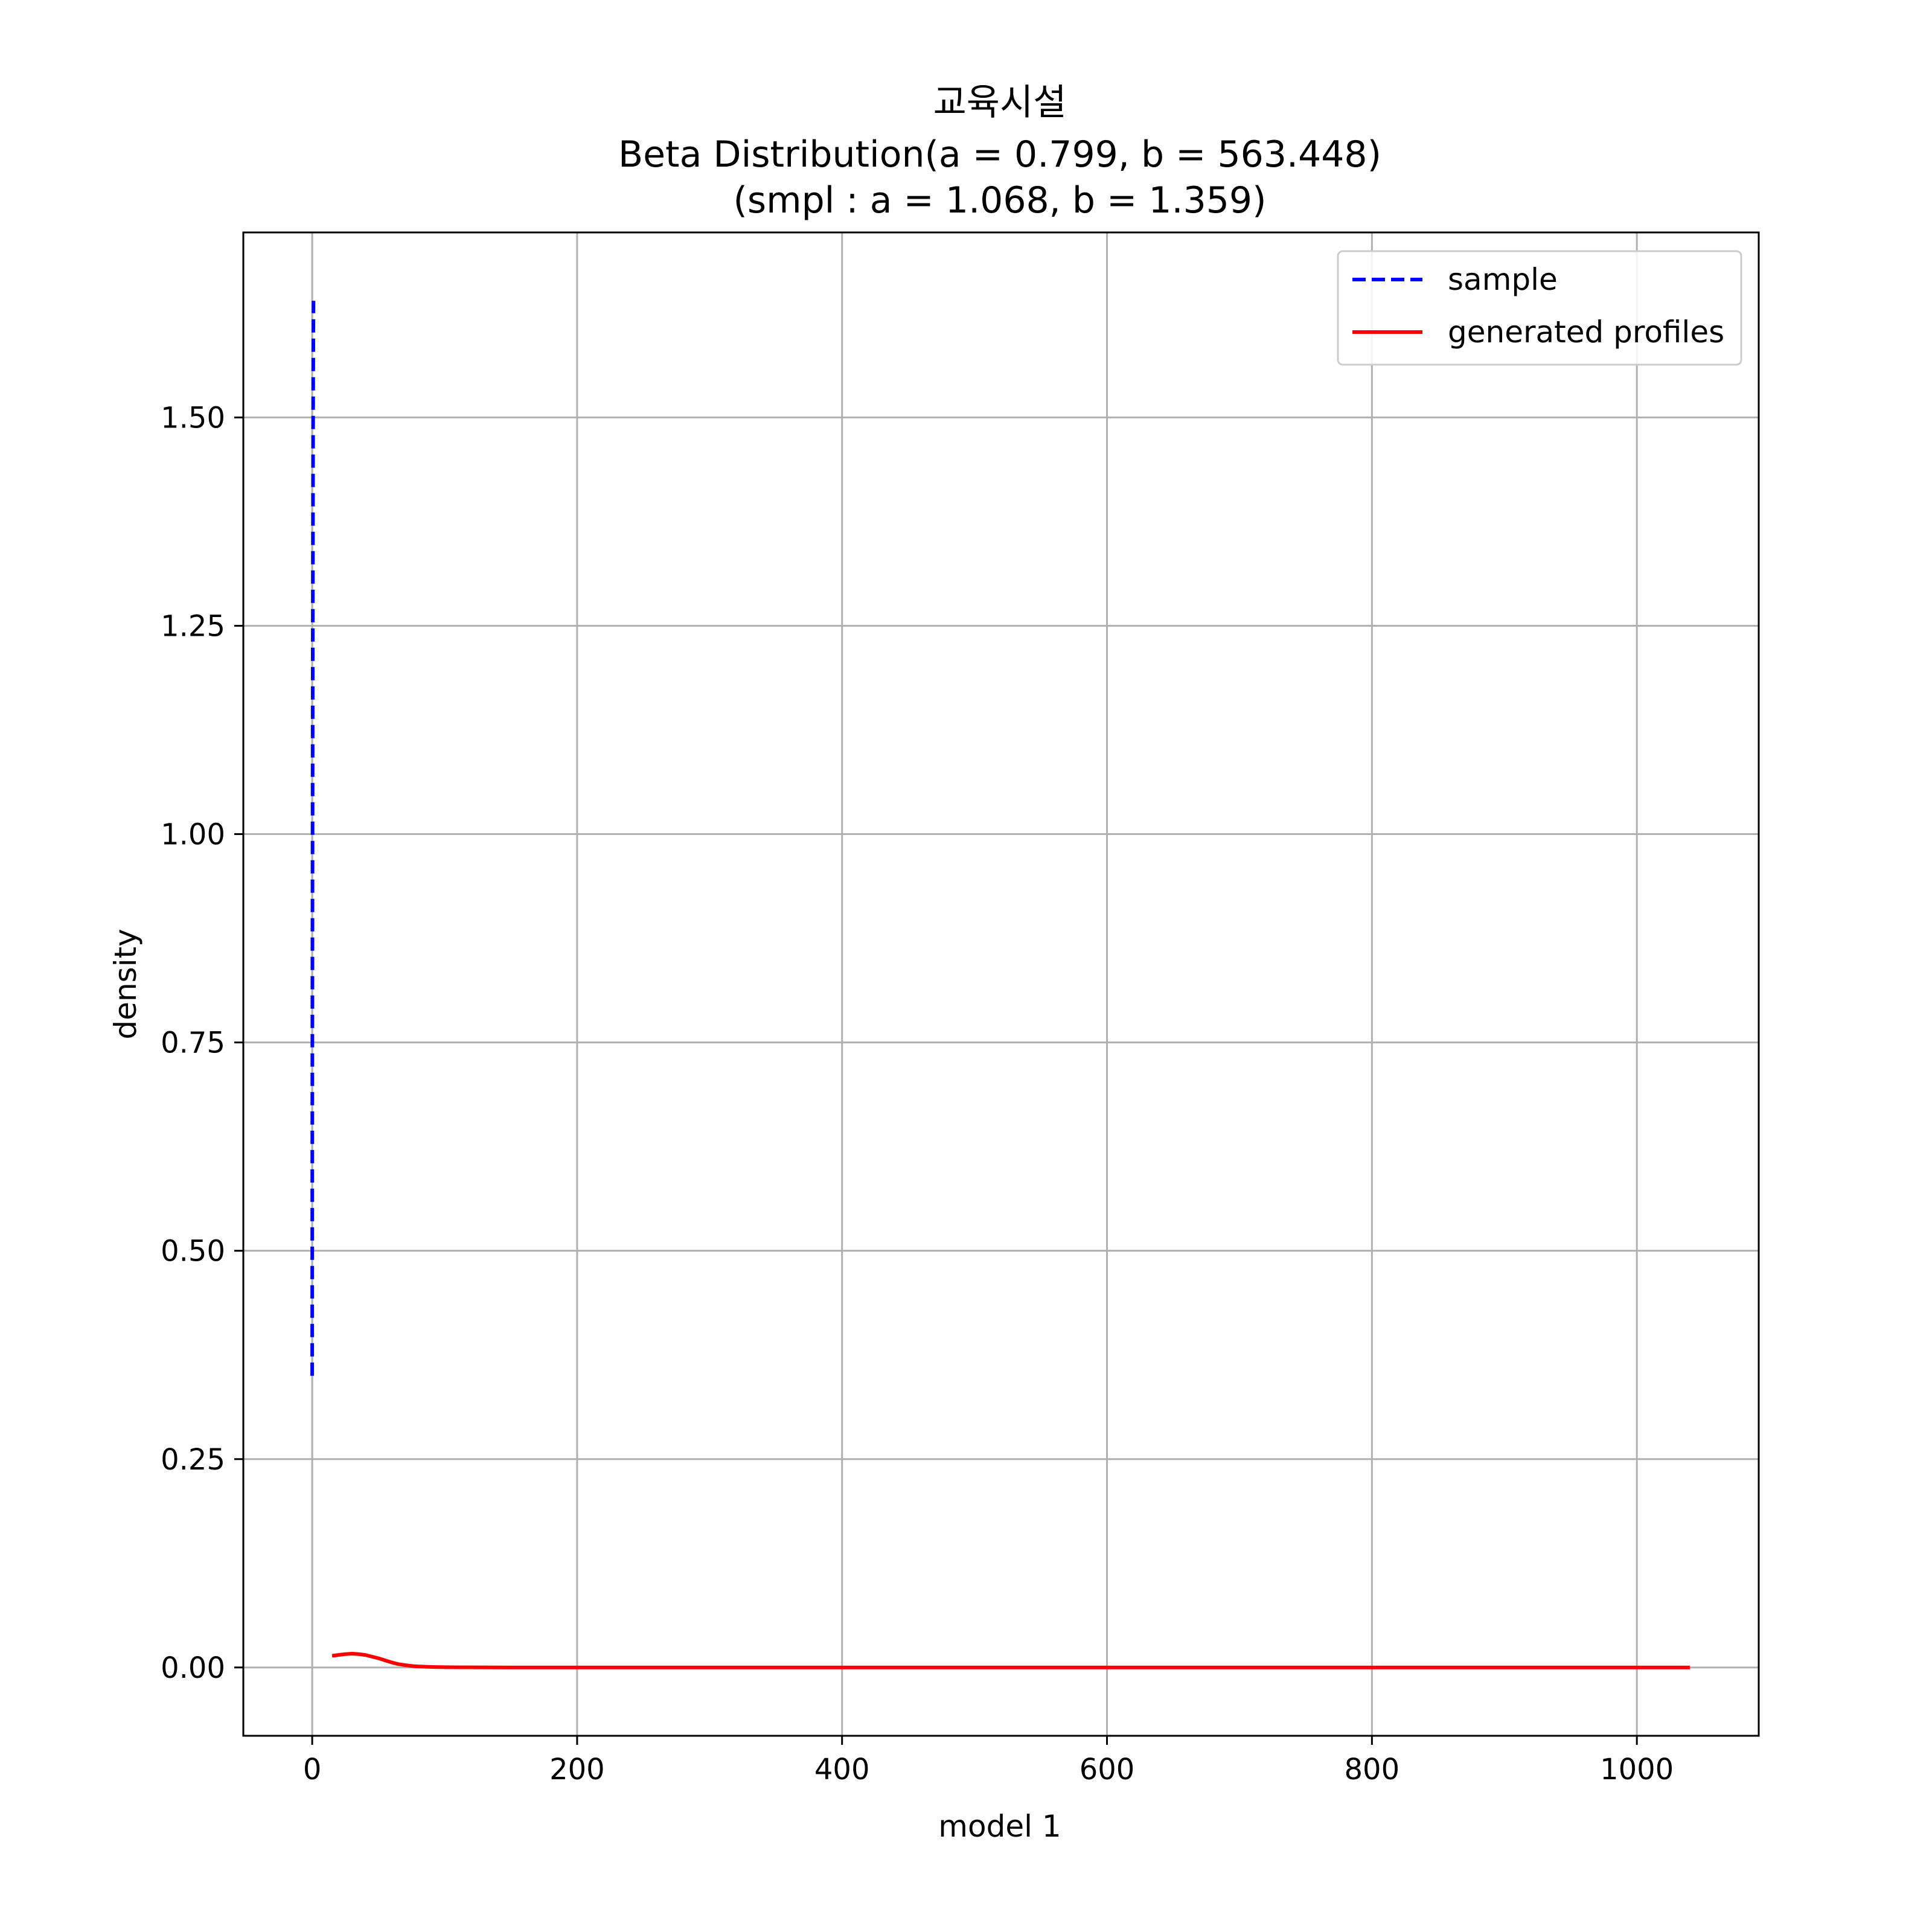 The height and width of the screenshot is (1932, 1932). What do you see at coordinates (1000, 103) in the screenshot?
I see `chart-title: 교육시설` at bounding box center [1000, 103].